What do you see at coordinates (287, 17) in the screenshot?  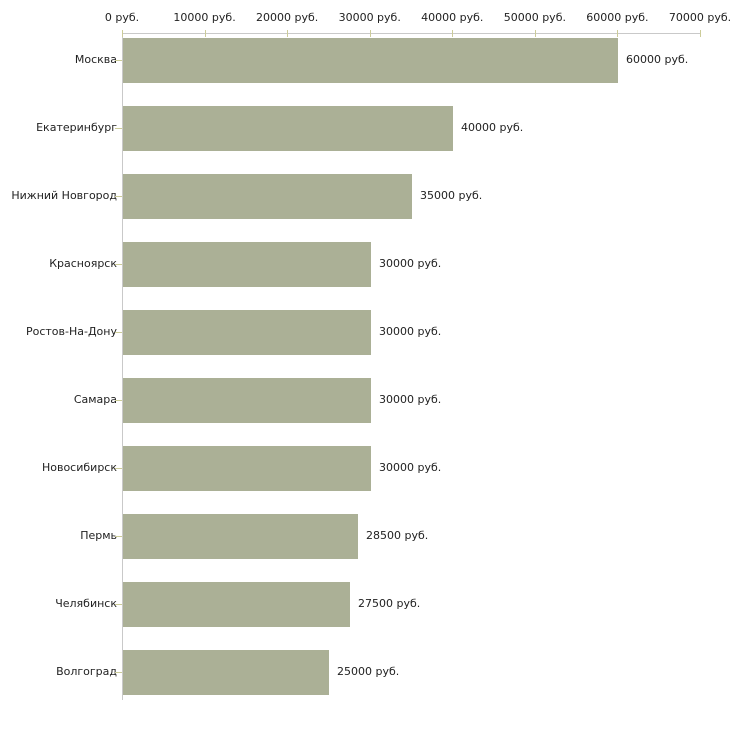 I see `x-axis-tick-label: 20000 руб.` at bounding box center [287, 17].